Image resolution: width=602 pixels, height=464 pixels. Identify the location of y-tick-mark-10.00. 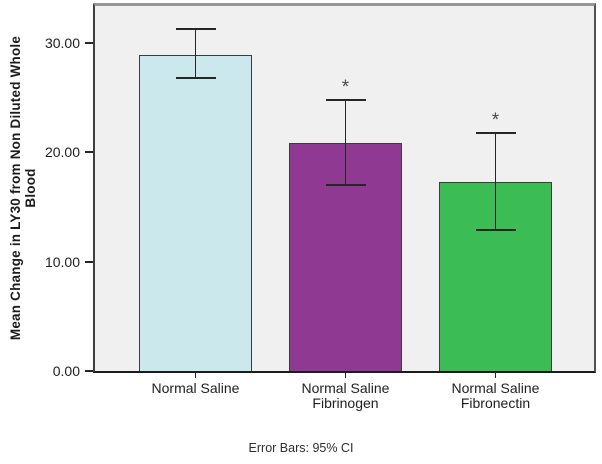
(89, 261).